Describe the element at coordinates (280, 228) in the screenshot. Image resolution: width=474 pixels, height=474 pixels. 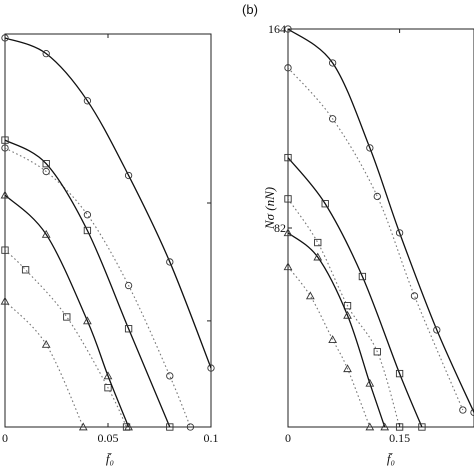
I see `y-tick-label: 82` at that location.